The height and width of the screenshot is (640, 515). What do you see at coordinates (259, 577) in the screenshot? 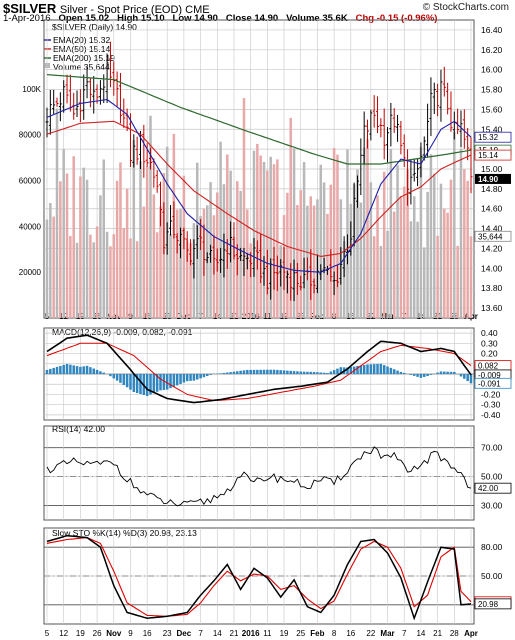
I see `sto-d-line` at bounding box center [259, 577].